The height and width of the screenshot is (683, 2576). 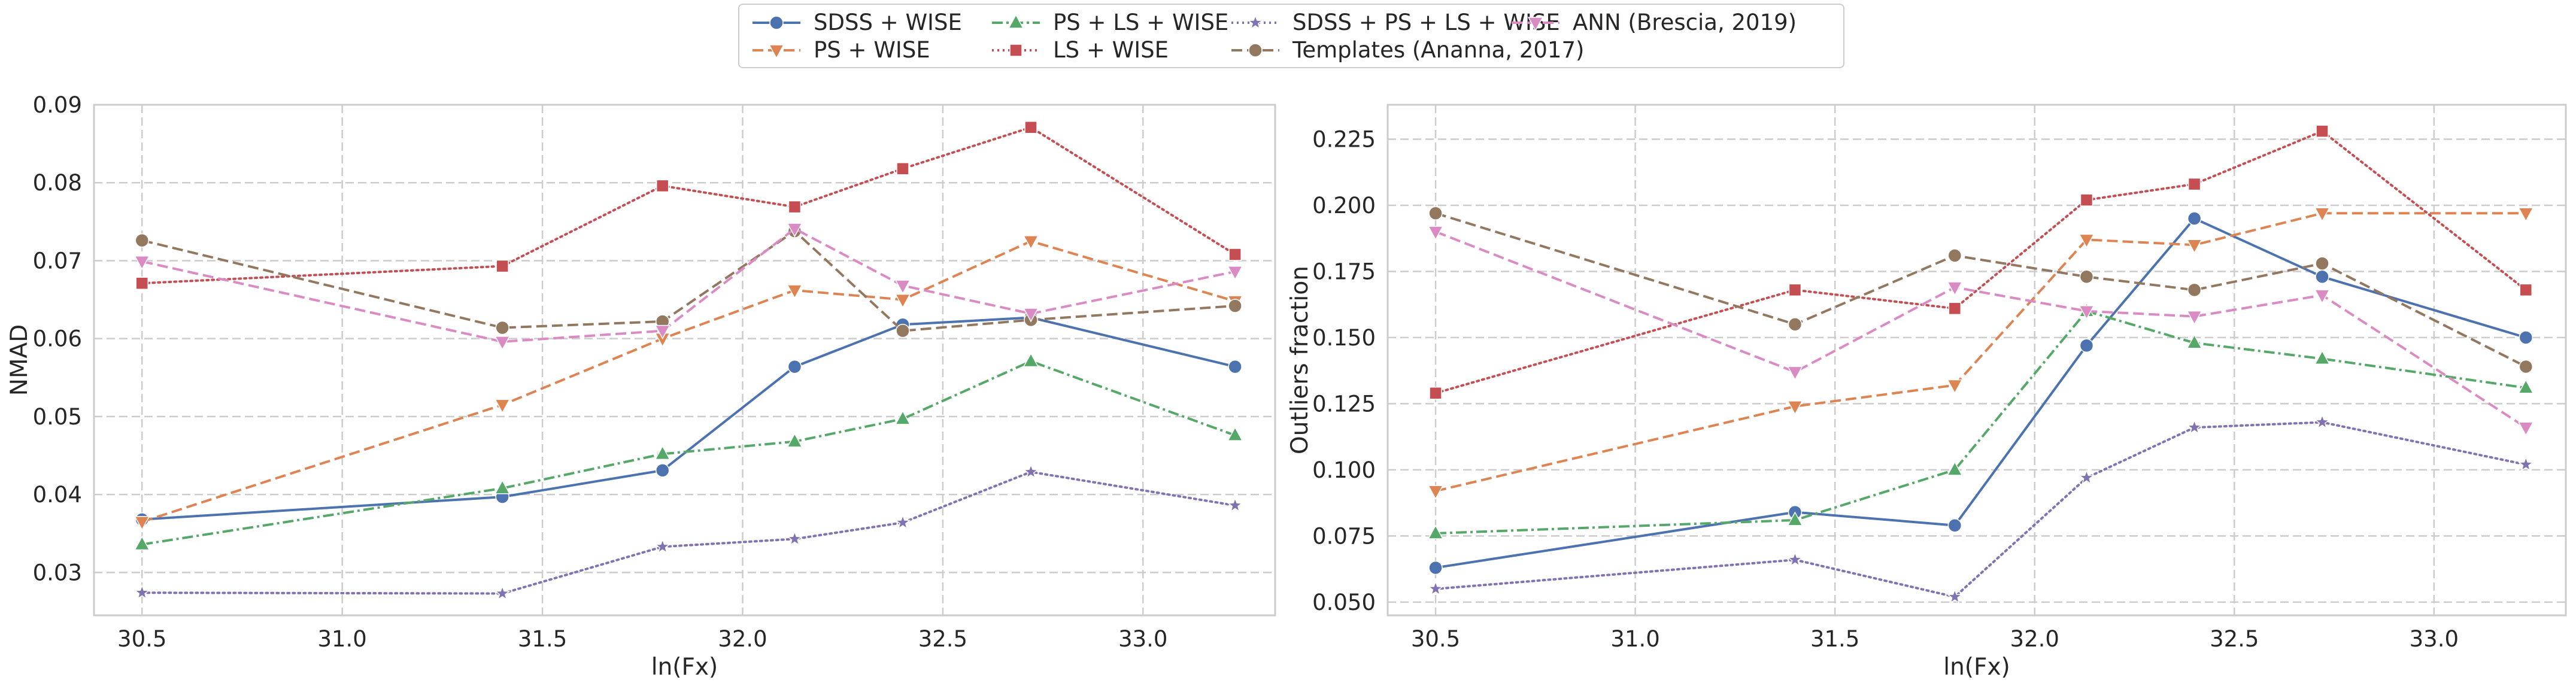 What do you see at coordinates (57, 417) in the screenshot?
I see `y-tick-label: 0.05` at bounding box center [57, 417].